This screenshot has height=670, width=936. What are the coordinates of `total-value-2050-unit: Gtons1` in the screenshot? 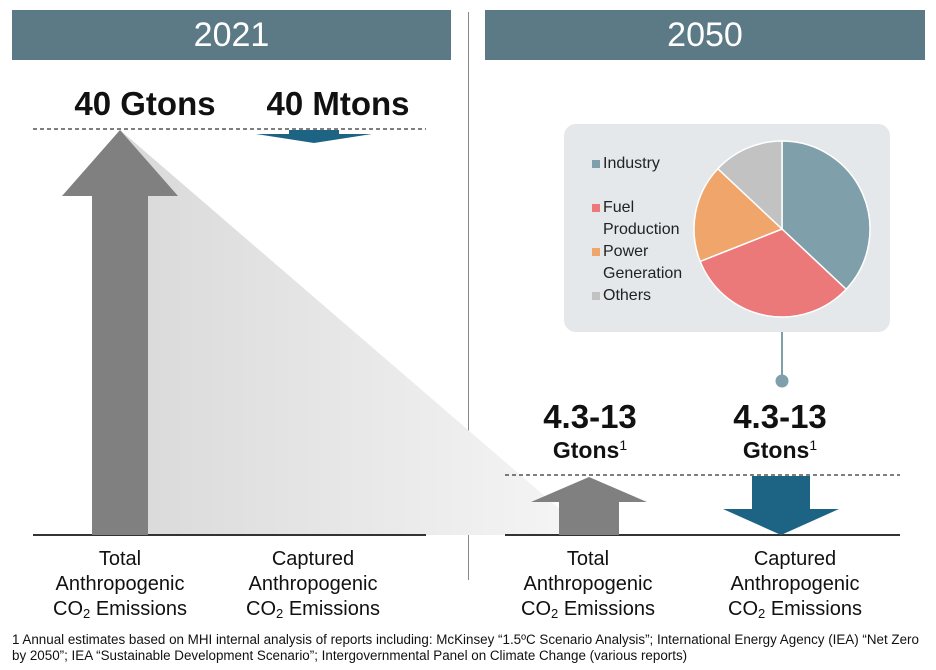 It's located at (590, 450).